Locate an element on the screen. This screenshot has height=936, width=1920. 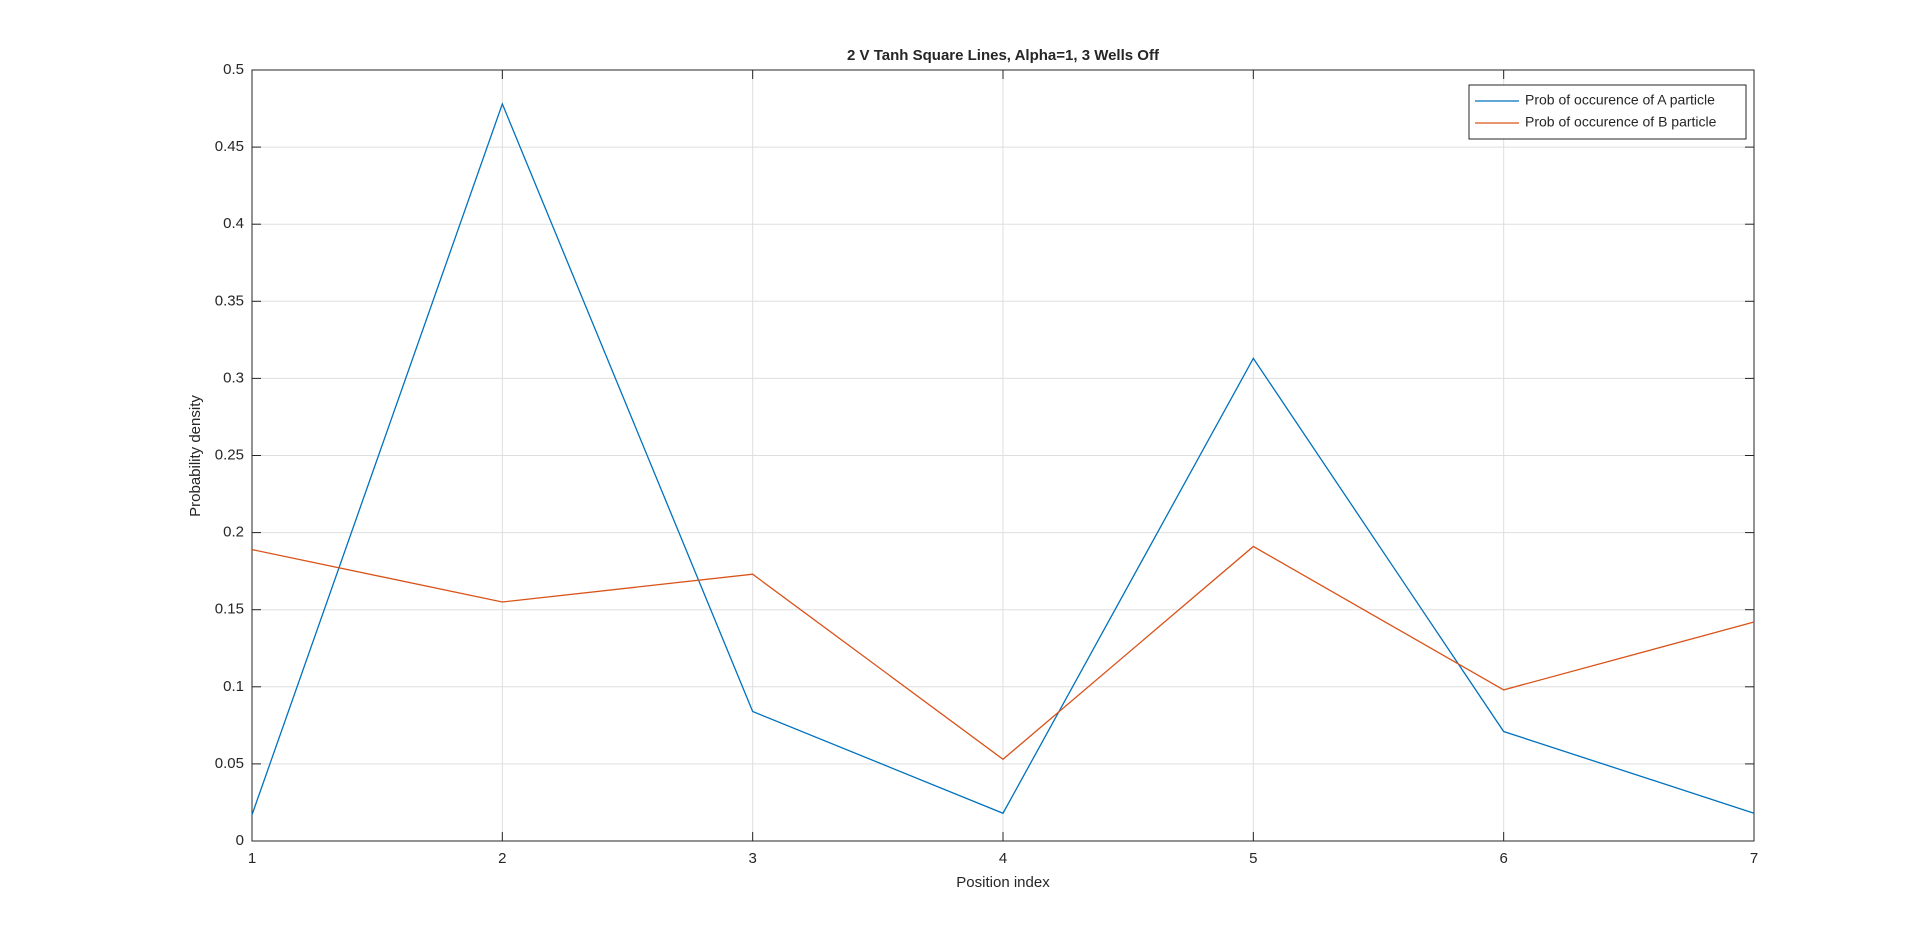
x-tick-label: 2 is located at coordinates (502, 858).